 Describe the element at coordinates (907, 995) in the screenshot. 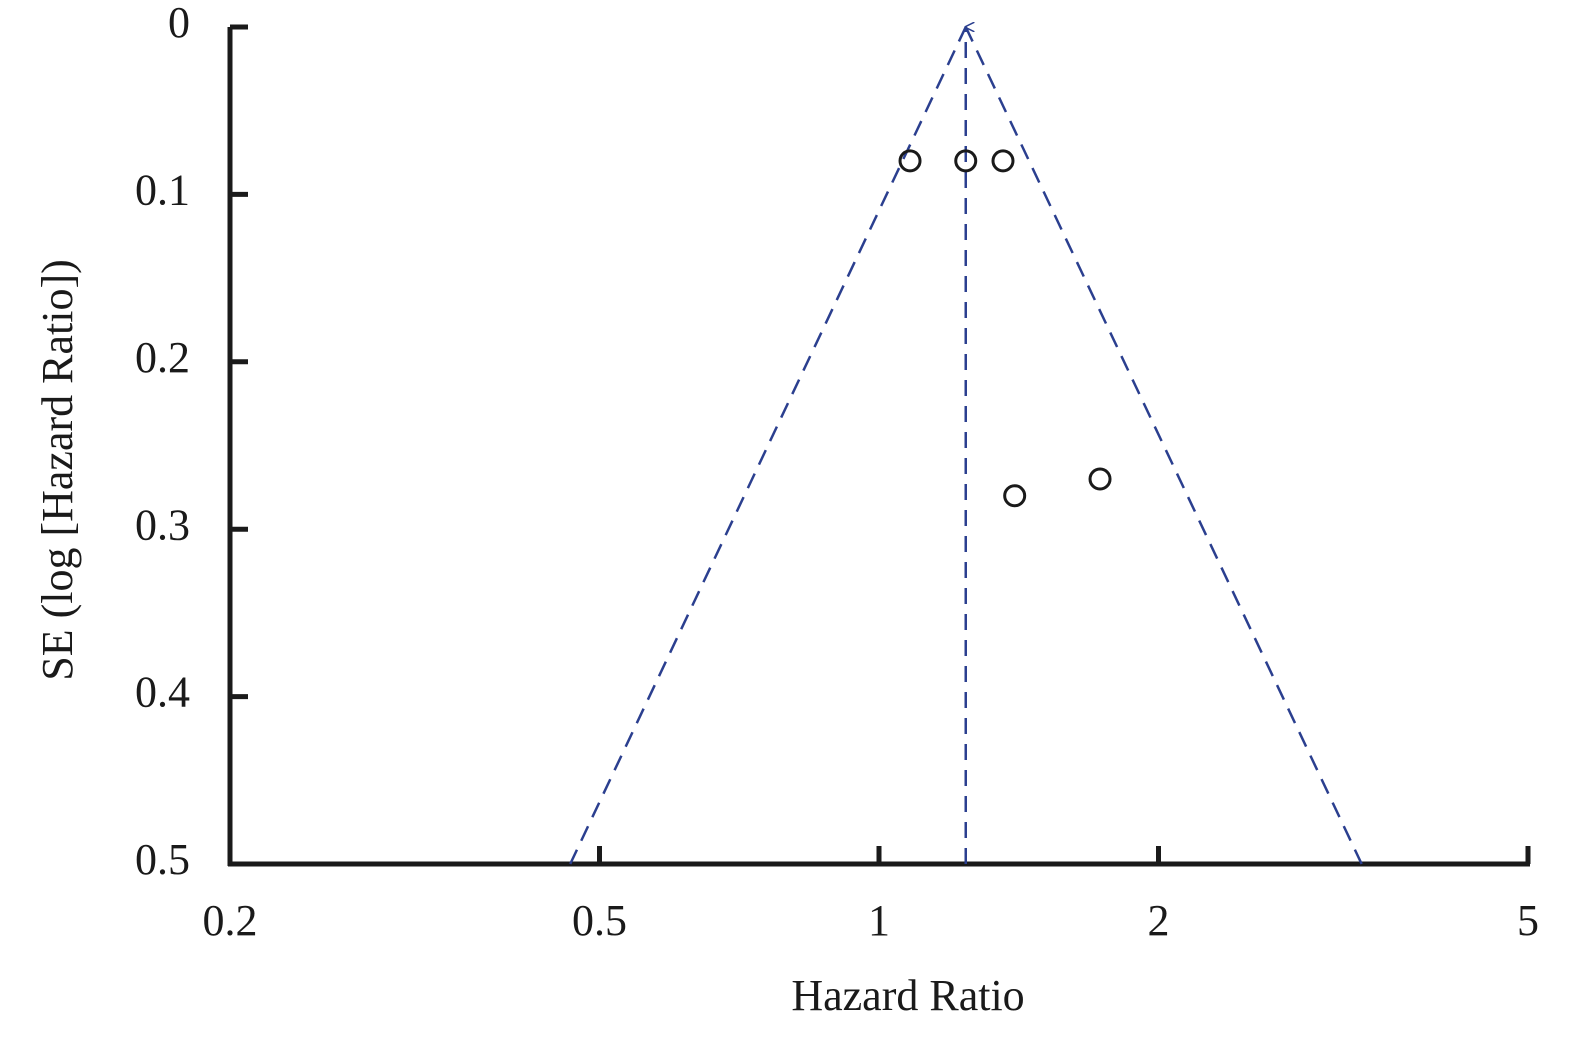

I see `x-axis-label: Hazard Ratio` at that location.